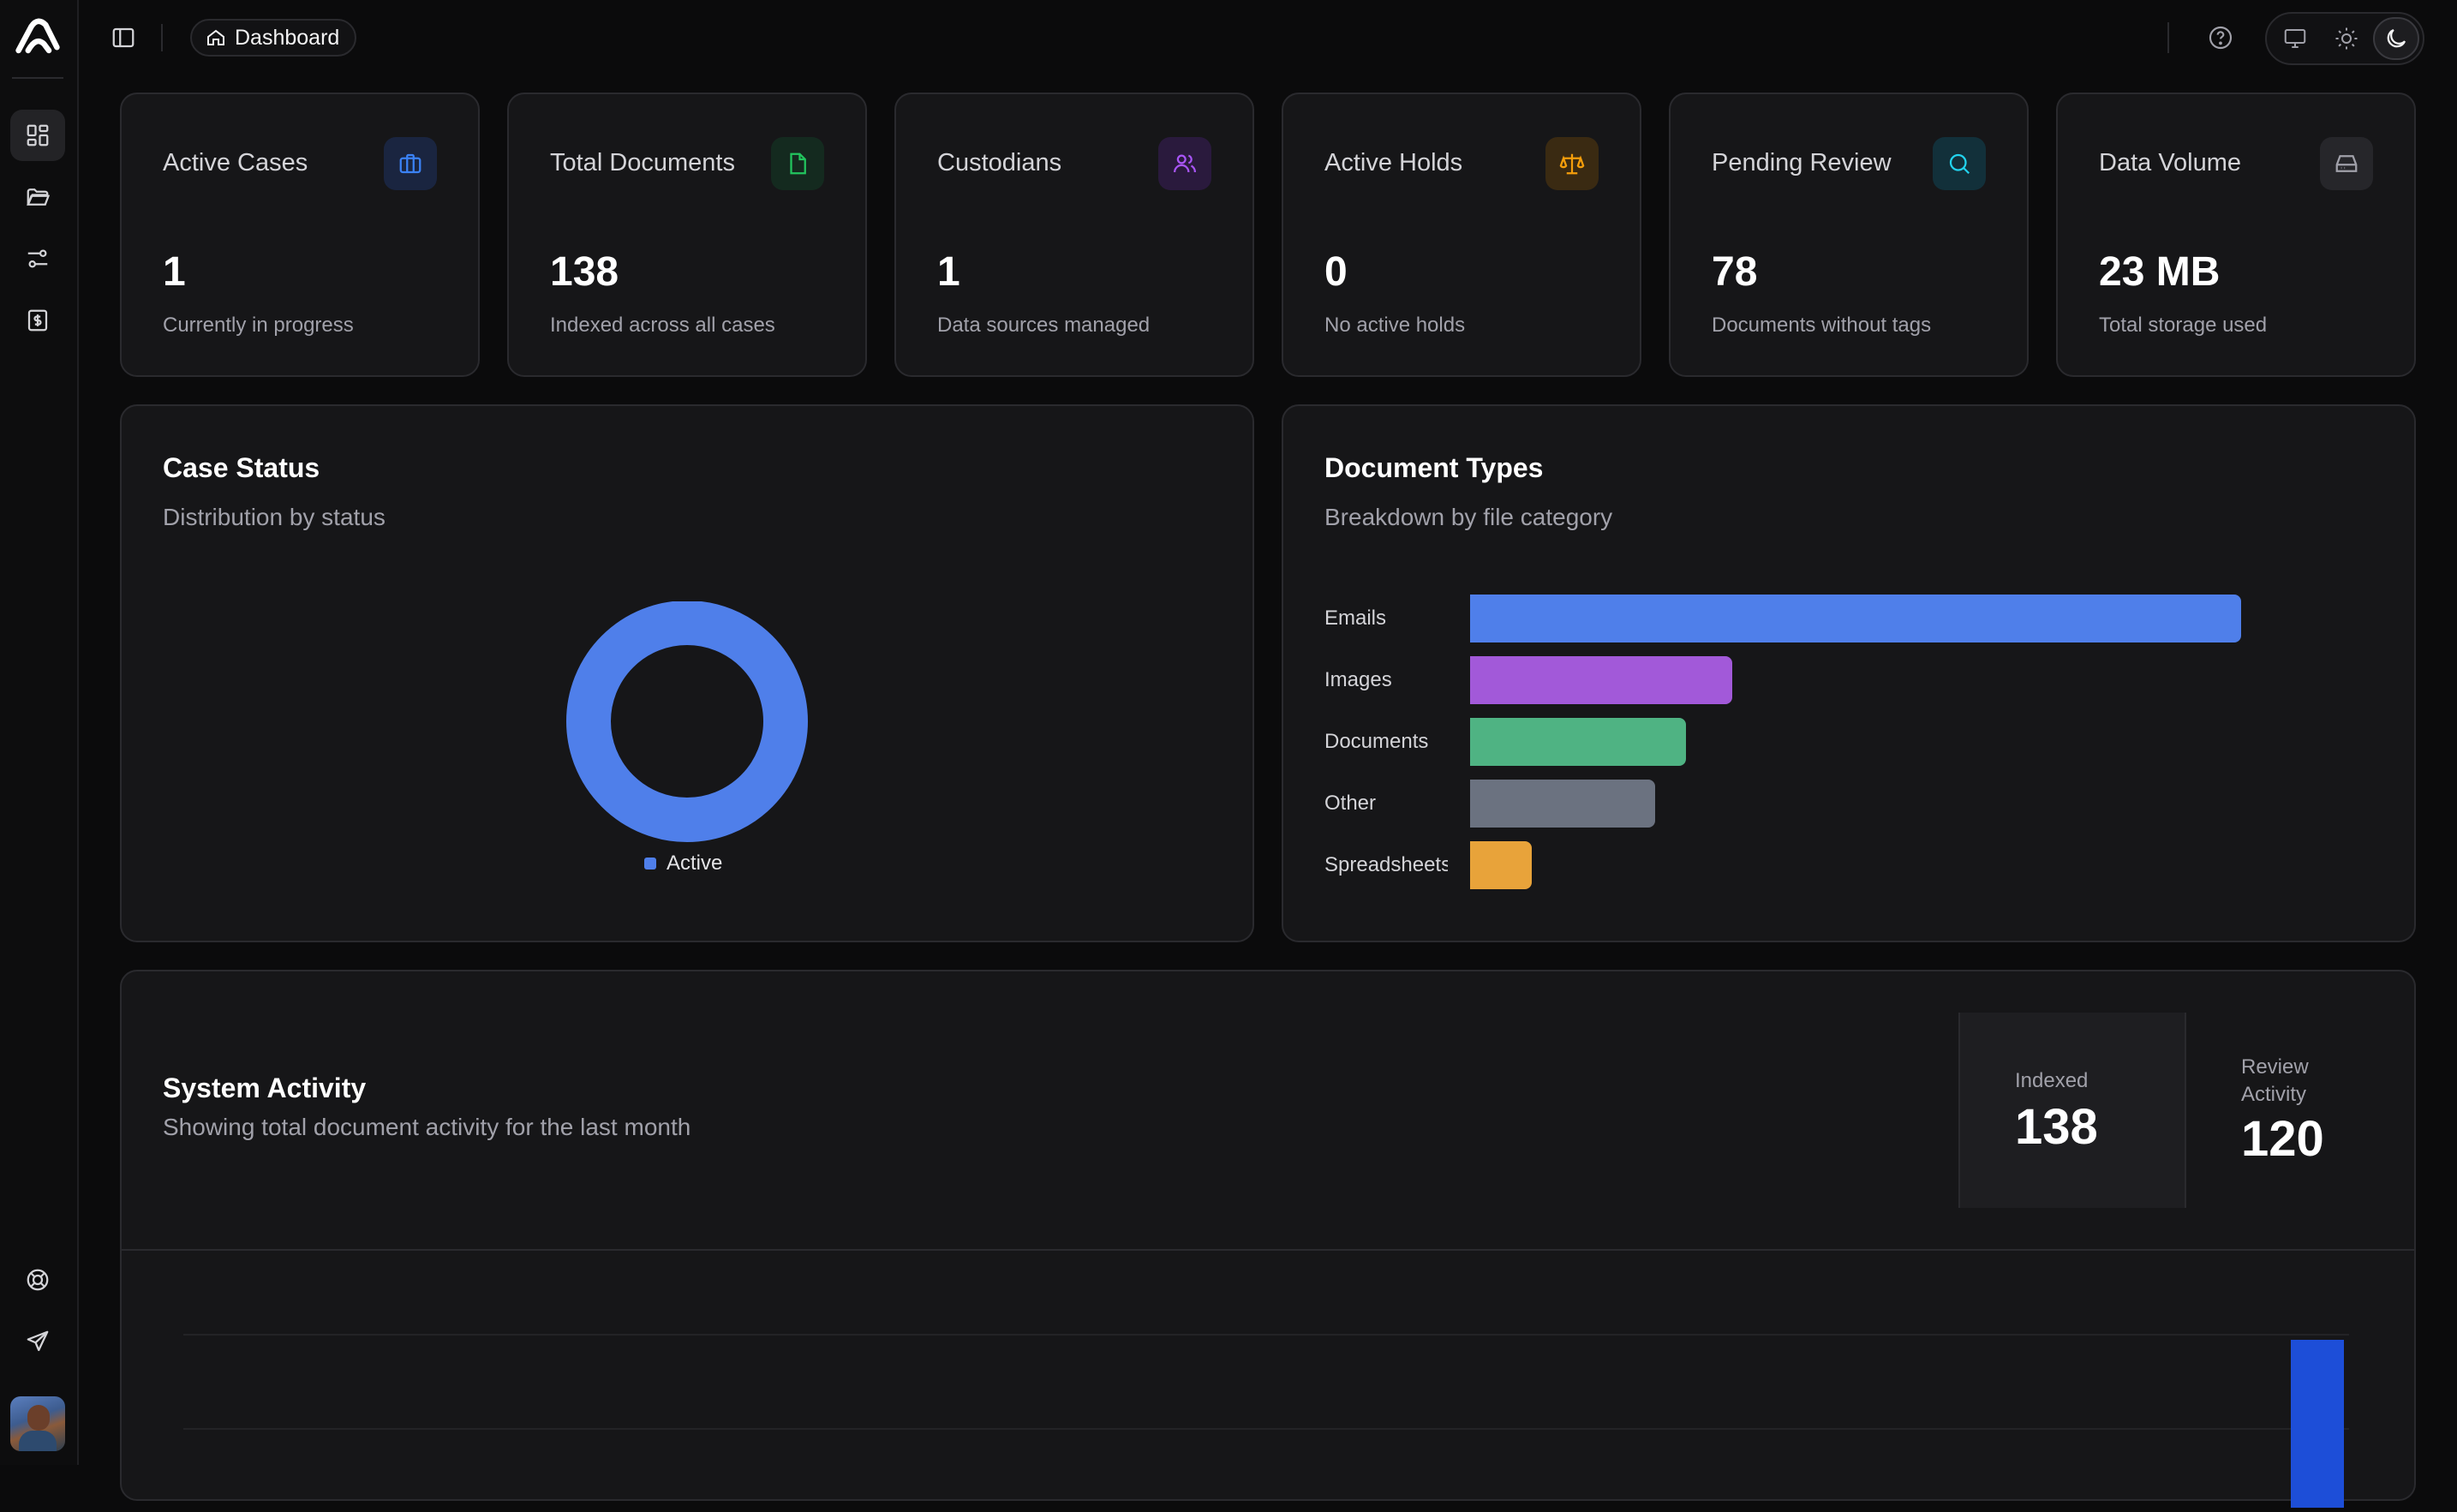  Describe the element at coordinates (37, 37) in the screenshot. I see `app-logo-icon` at that location.